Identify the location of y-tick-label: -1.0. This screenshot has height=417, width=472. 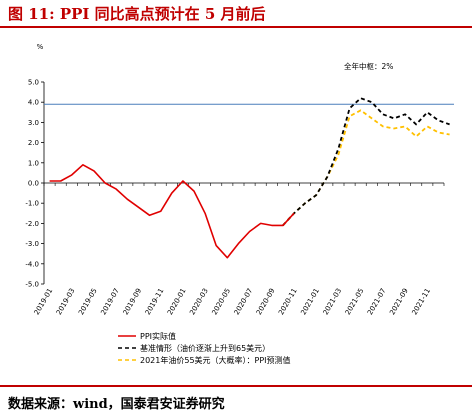
(32, 204).